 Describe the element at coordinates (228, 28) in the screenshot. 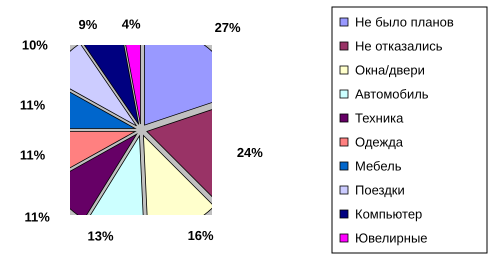

I see `data-label: 27%` at that location.